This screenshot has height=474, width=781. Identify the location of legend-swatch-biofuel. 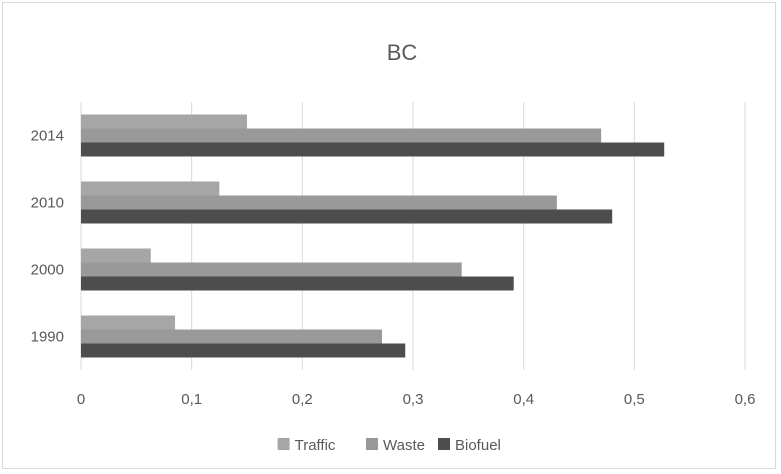
(444, 444).